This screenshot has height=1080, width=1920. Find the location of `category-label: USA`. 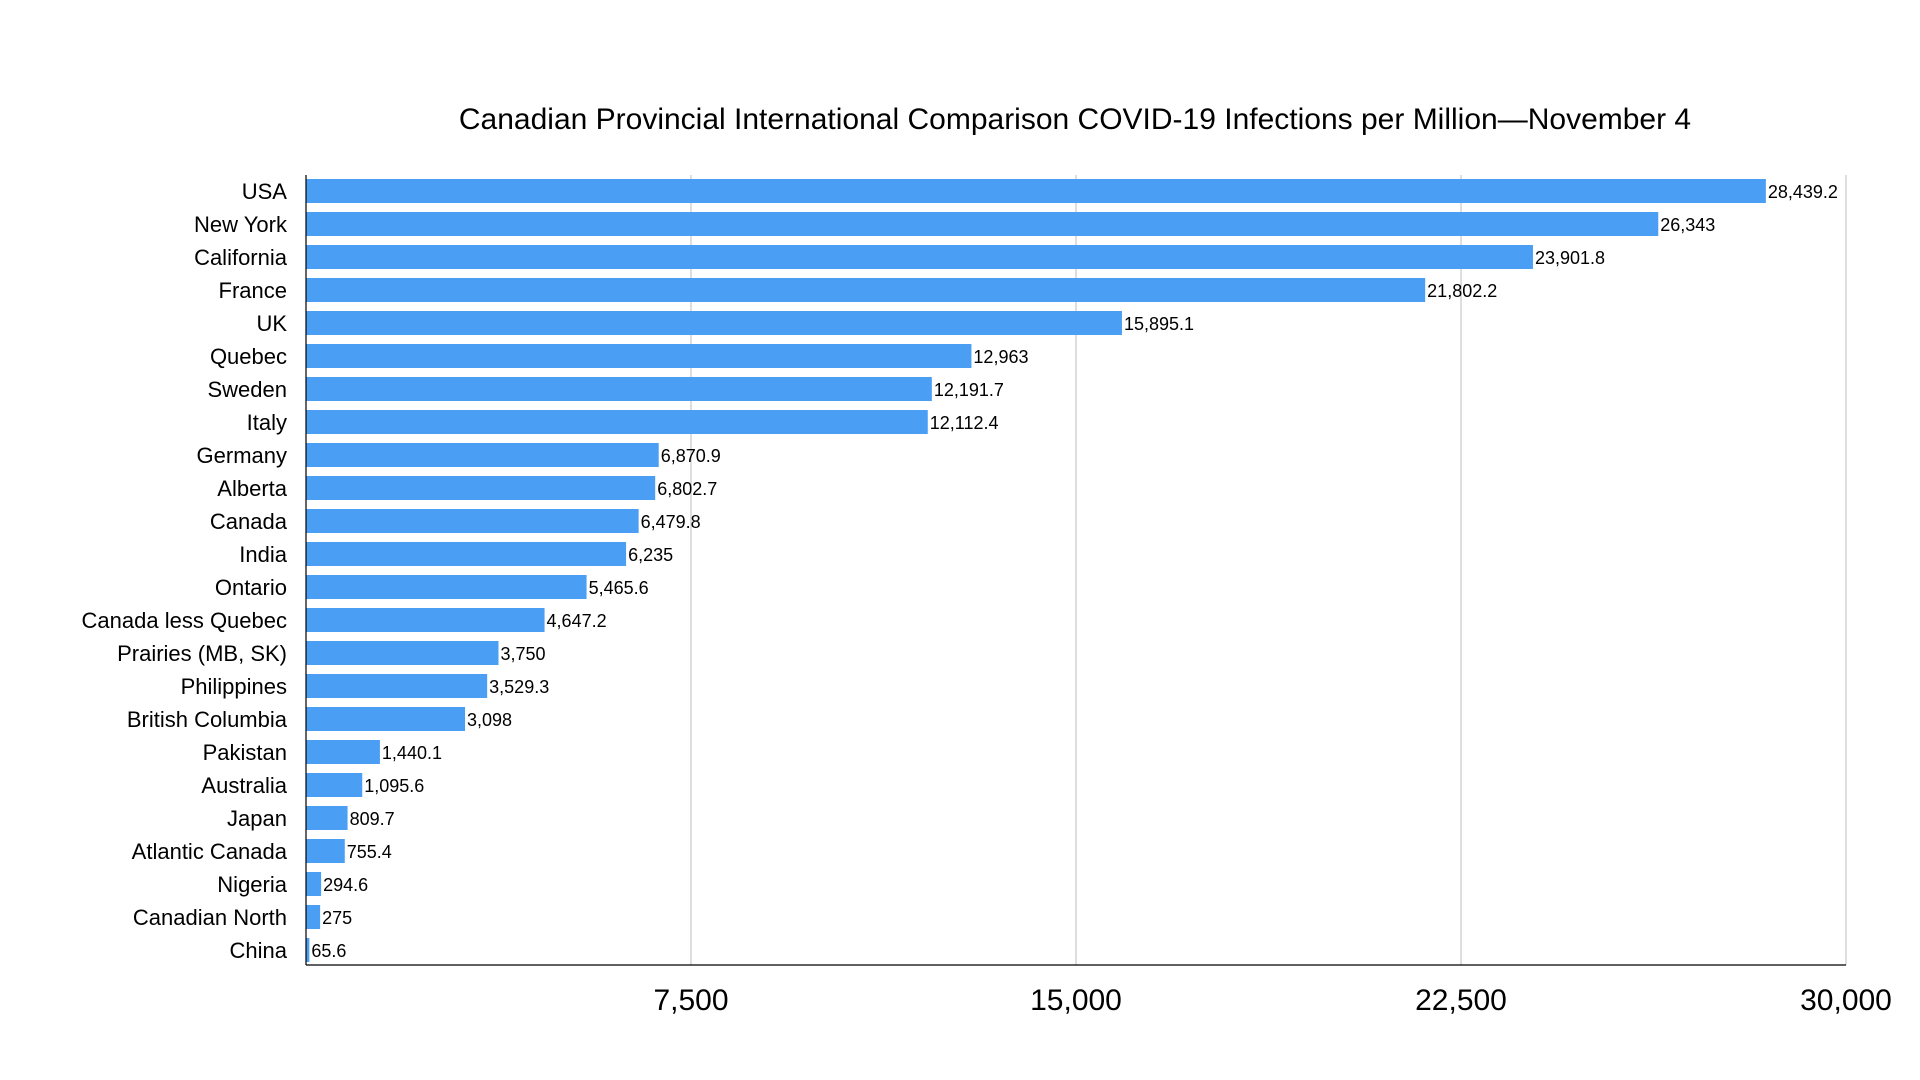

category-label: USA is located at coordinates (265, 191).